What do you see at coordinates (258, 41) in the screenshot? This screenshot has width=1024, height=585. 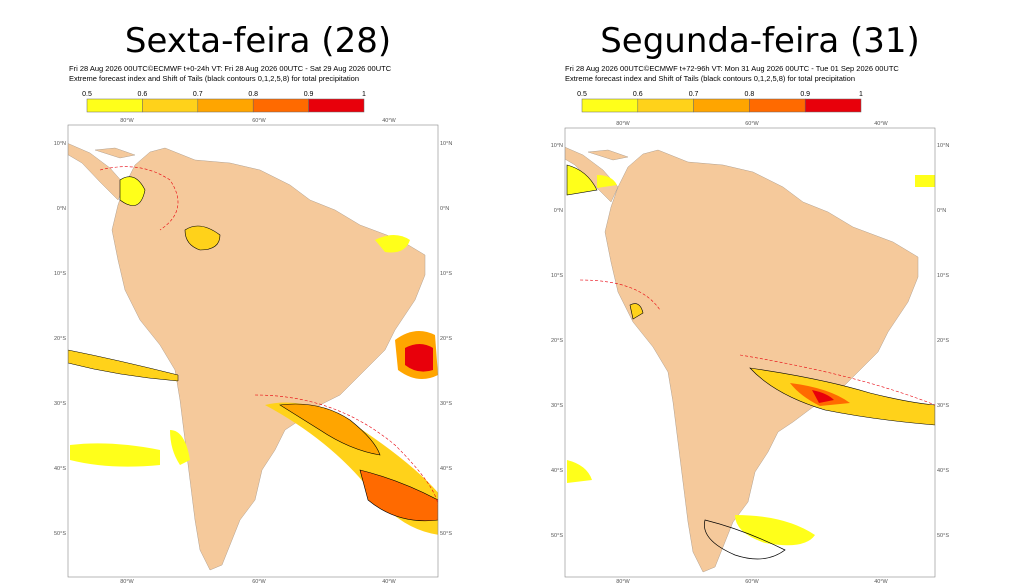 I see `panel-title: Sexta-feira (28)` at bounding box center [258, 41].